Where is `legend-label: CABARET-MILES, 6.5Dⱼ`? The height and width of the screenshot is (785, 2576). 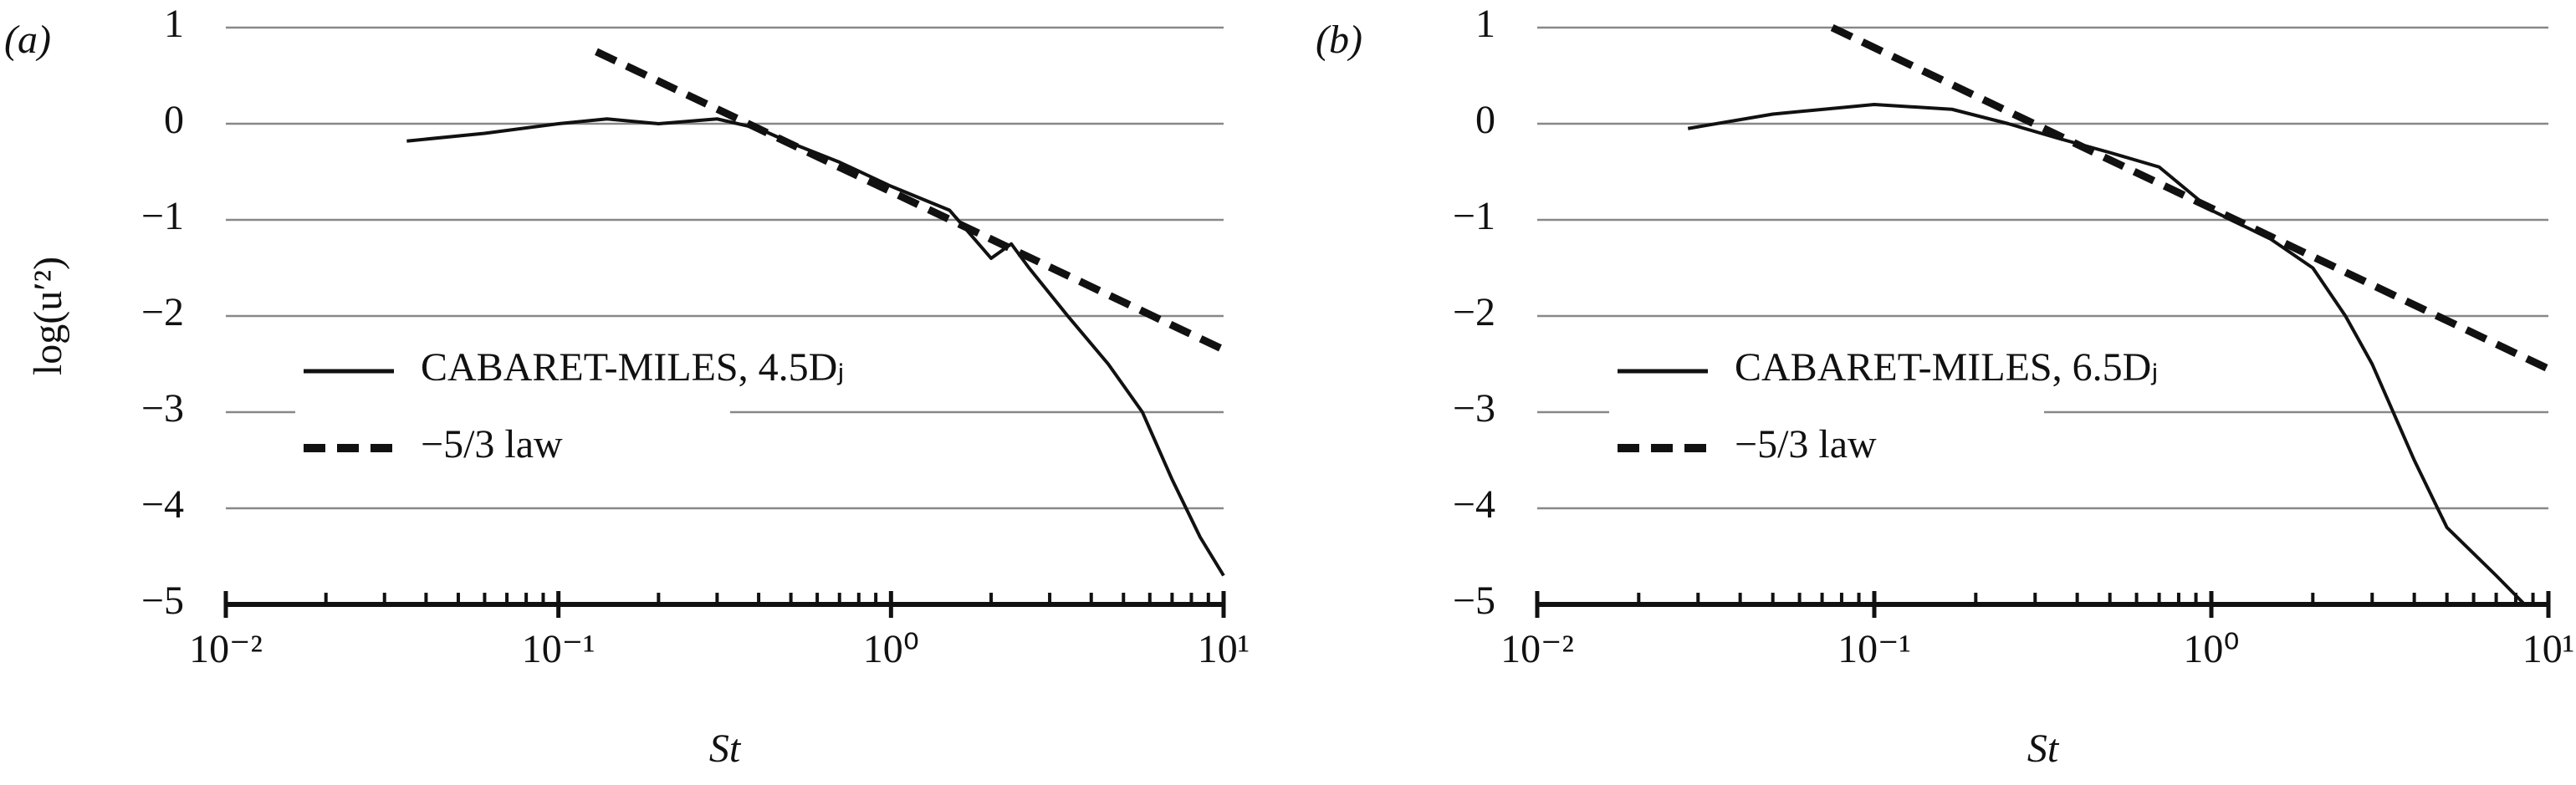
legend-label: CABARET-MILES, 6.5Dⱼ is located at coordinates (1947, 367).